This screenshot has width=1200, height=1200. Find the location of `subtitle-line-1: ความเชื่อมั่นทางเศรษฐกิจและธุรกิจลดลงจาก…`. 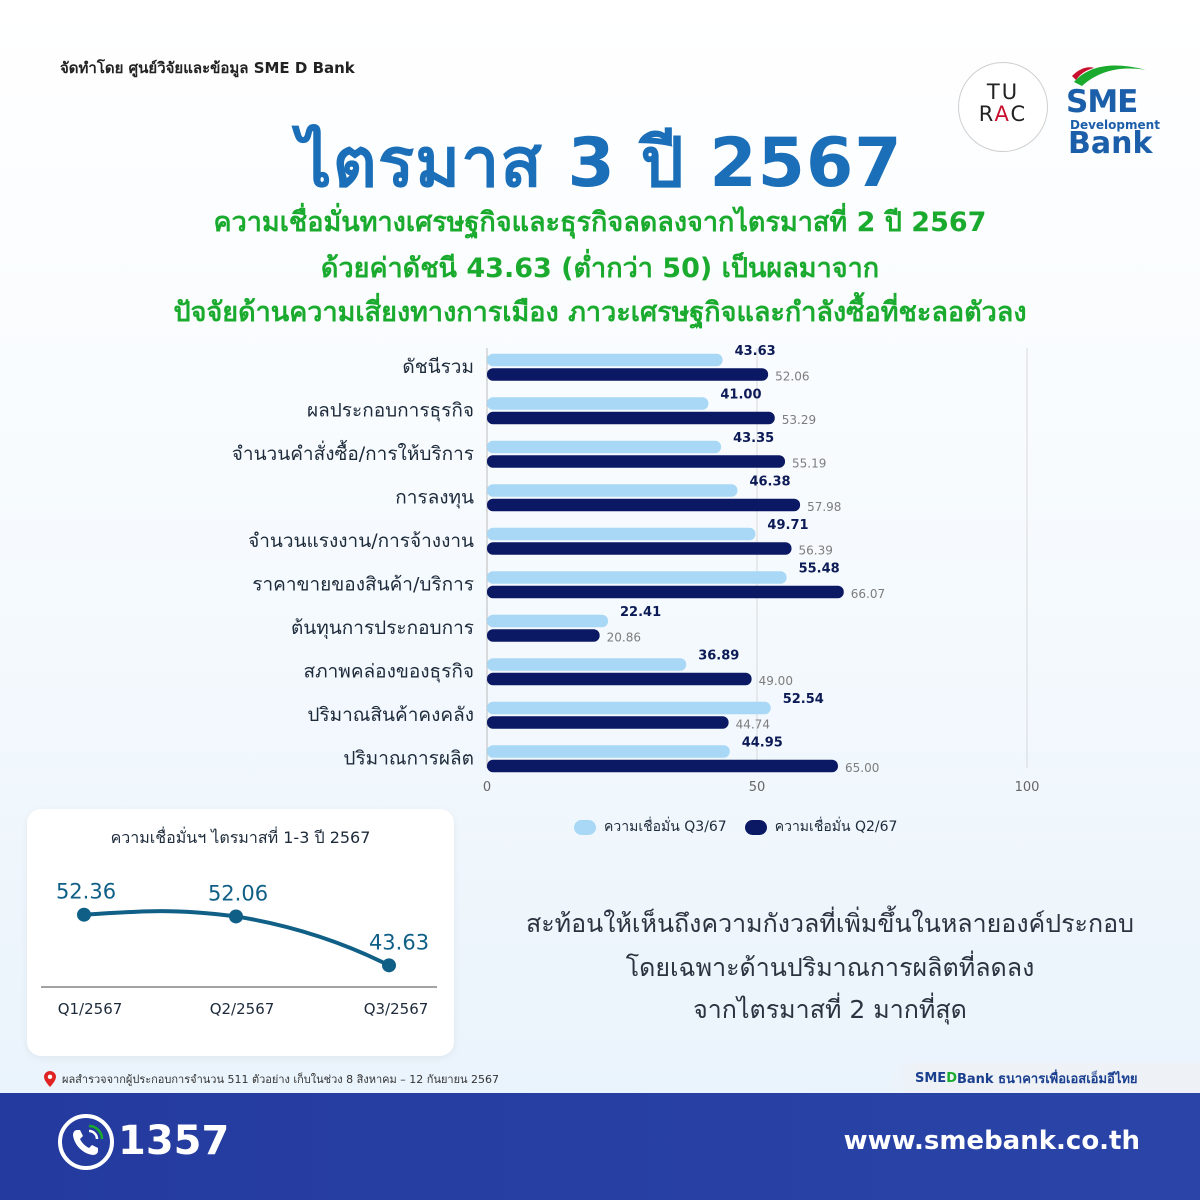

subtitle-line-1: ความเชื่อมั่นทางเศรษฐกิจและธุรกิจลดลงจาก… is located at coordinates (600, 222).